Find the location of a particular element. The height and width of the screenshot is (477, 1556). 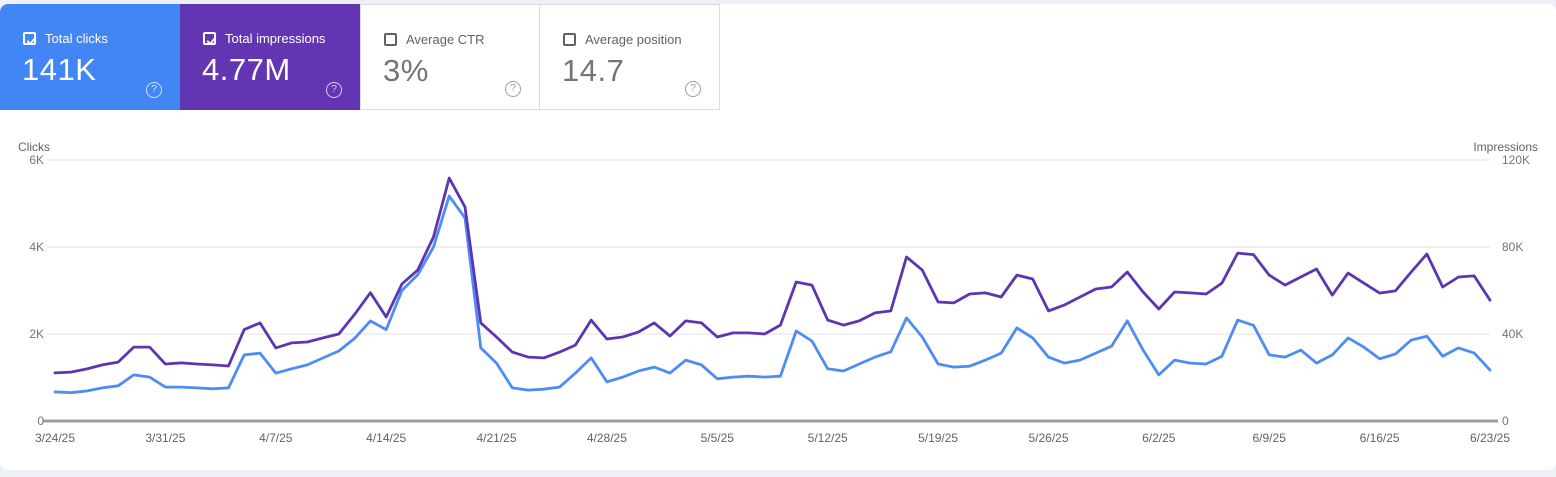

x-axis-date-label: 6/2/25 is located at coordinates (1159, 438).